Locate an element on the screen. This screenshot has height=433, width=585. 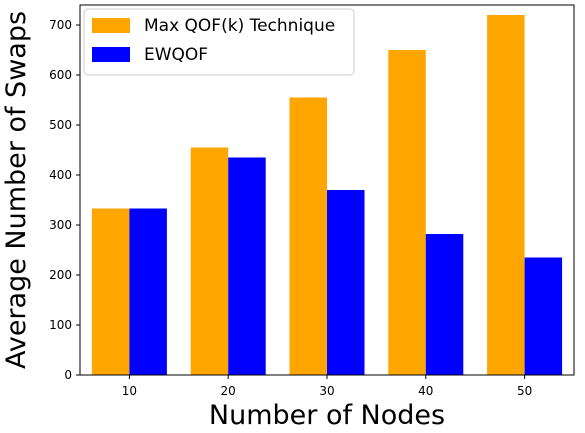
y-tick-label-300: 300 is located at coordinates (60, 225).